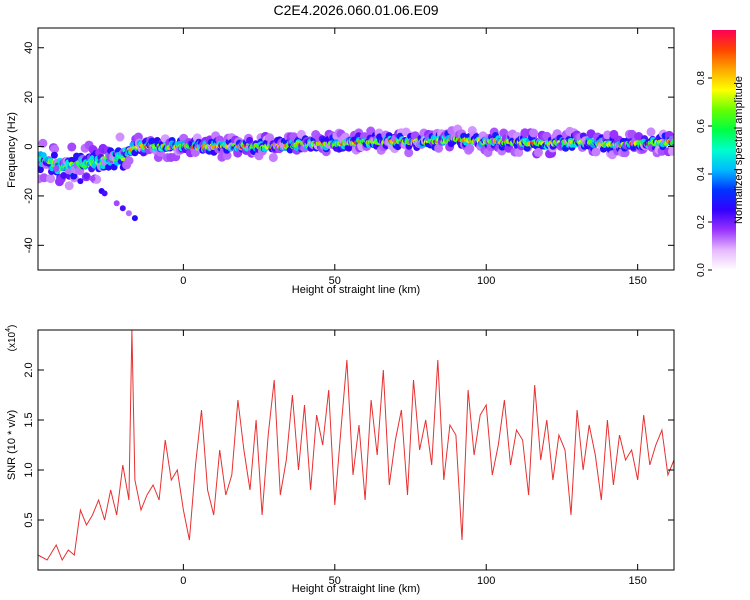 Image resolution: width=750 pixels, height=600 pixels. Describe the element at coordinates (29, 519) in the screenshot. I see `y-tick-label: 0.5` at that location.